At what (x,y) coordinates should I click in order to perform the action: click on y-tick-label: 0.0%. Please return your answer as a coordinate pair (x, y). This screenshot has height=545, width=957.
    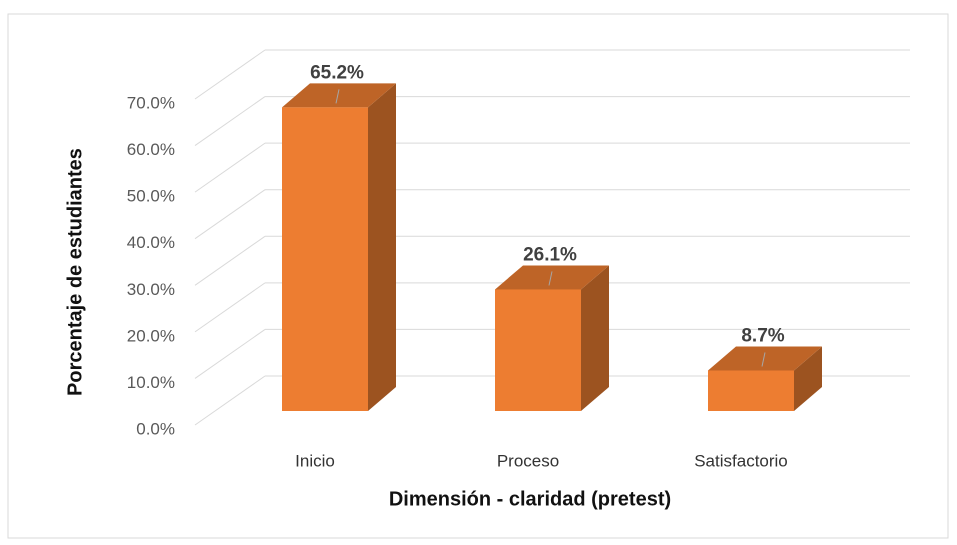
    Looking at the image, I should click on (155, 428).